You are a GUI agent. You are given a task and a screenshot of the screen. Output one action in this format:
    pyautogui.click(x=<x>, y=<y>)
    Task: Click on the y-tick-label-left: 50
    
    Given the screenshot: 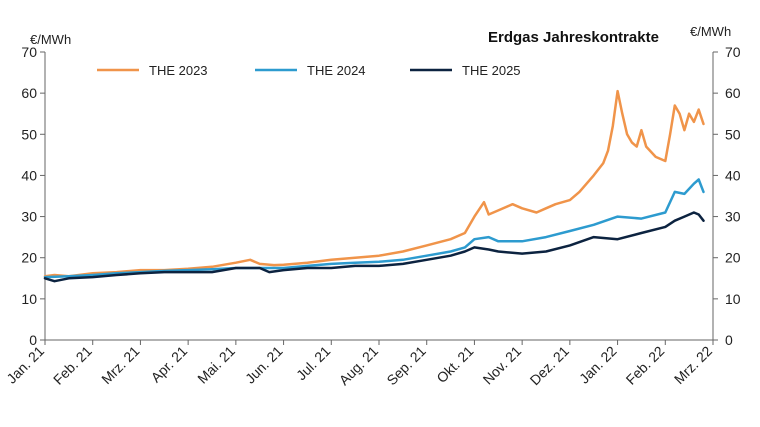 What is the action you would take?
    pyautogui.click(x=29, y=134)
    